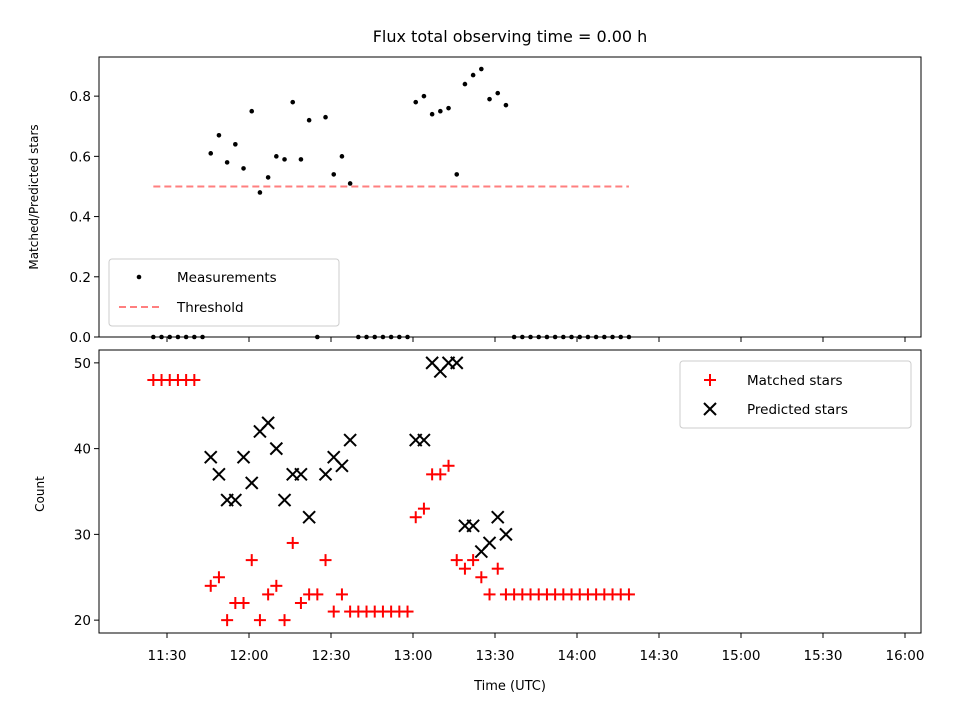  I want to click on bottom-x-axis-label: Time (UTC), so click(509, 686).